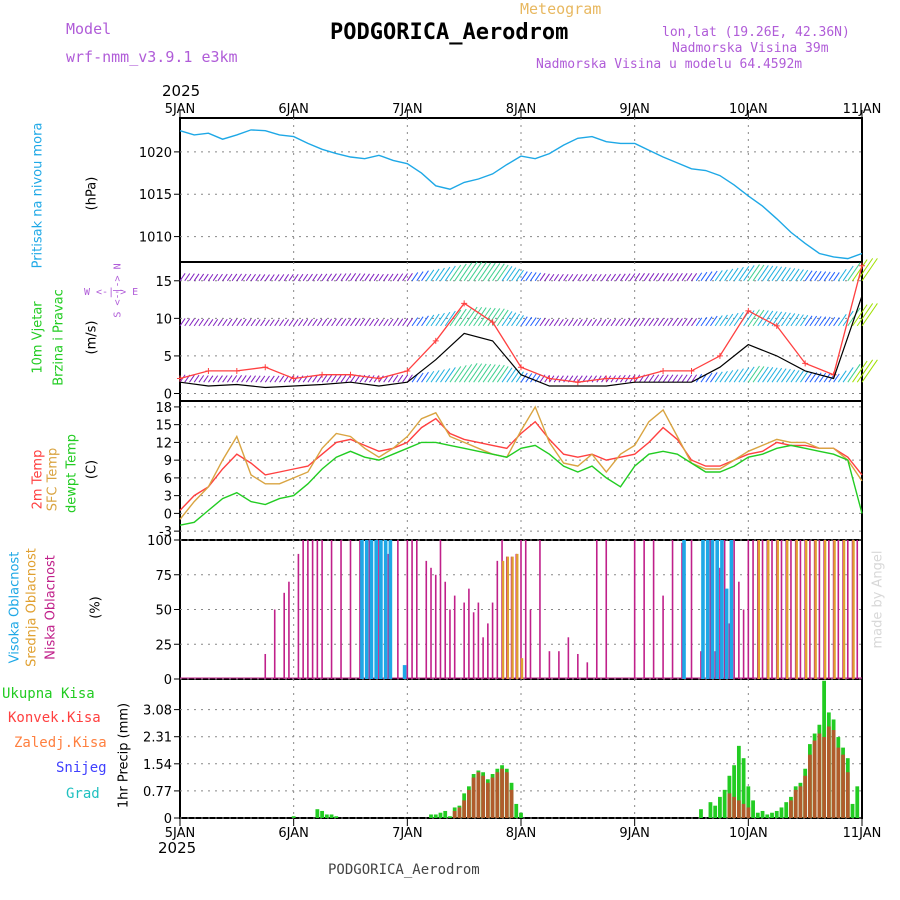  What do you see at coordinates (157, 765) in the screenshot?
I see `ytick-label: 1.54` at bounding box center [157, 765].